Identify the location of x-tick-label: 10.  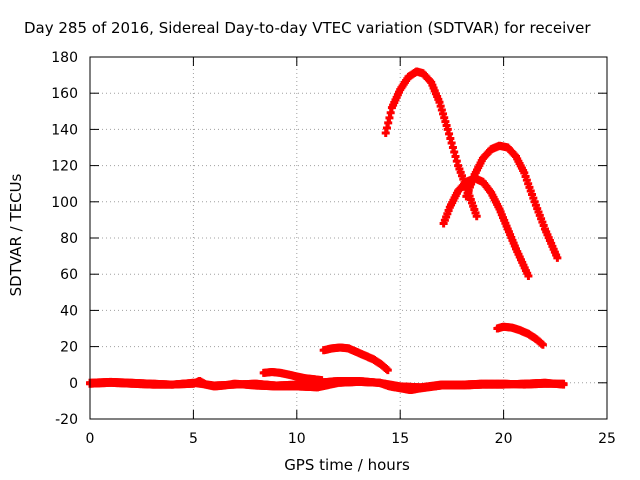
(297, 439).